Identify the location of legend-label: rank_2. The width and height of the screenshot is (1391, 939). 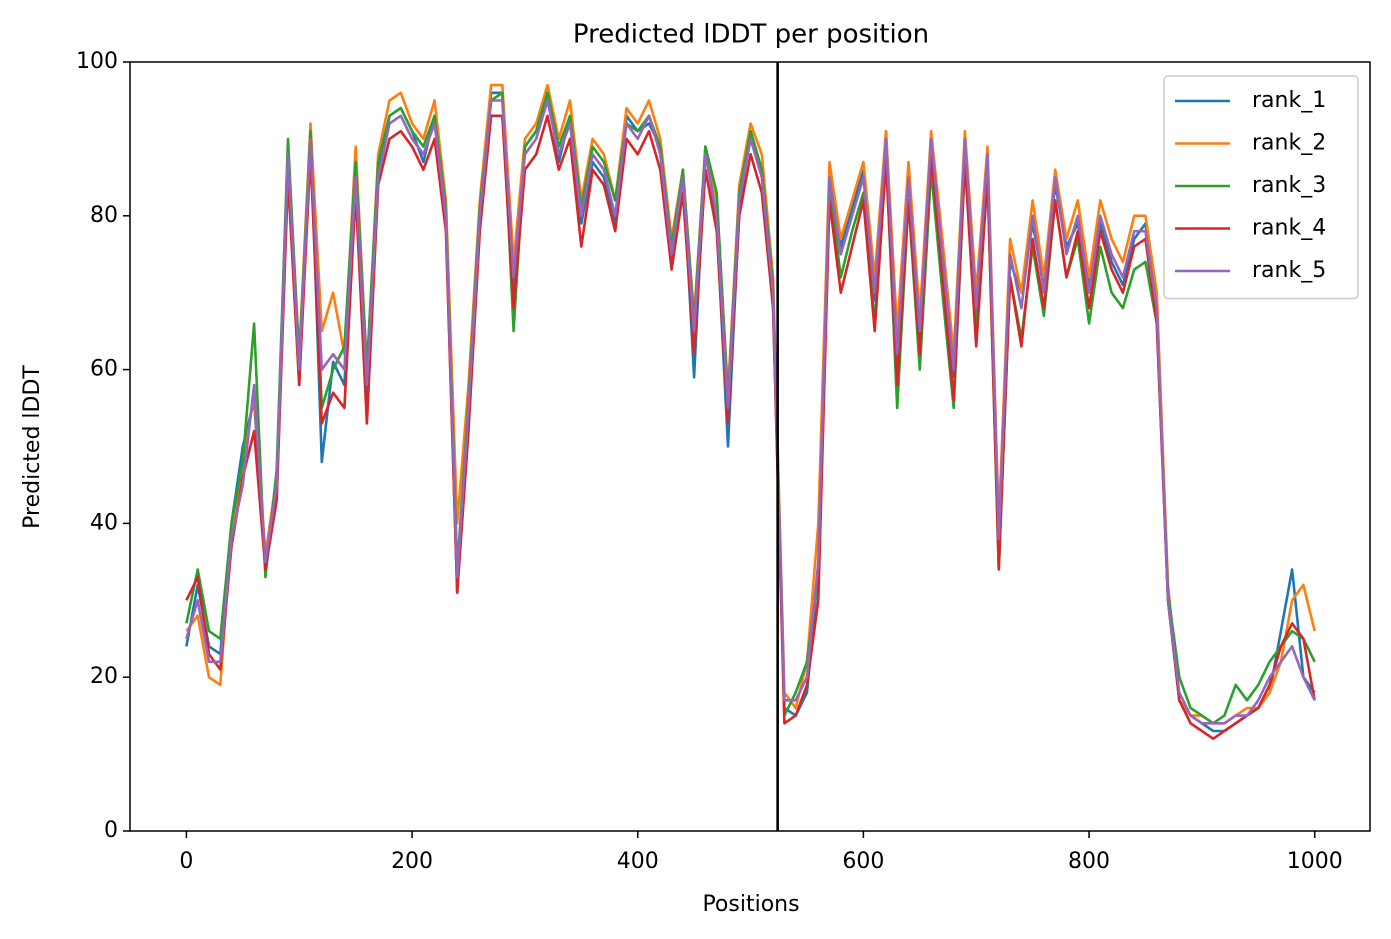
(1289, 143).